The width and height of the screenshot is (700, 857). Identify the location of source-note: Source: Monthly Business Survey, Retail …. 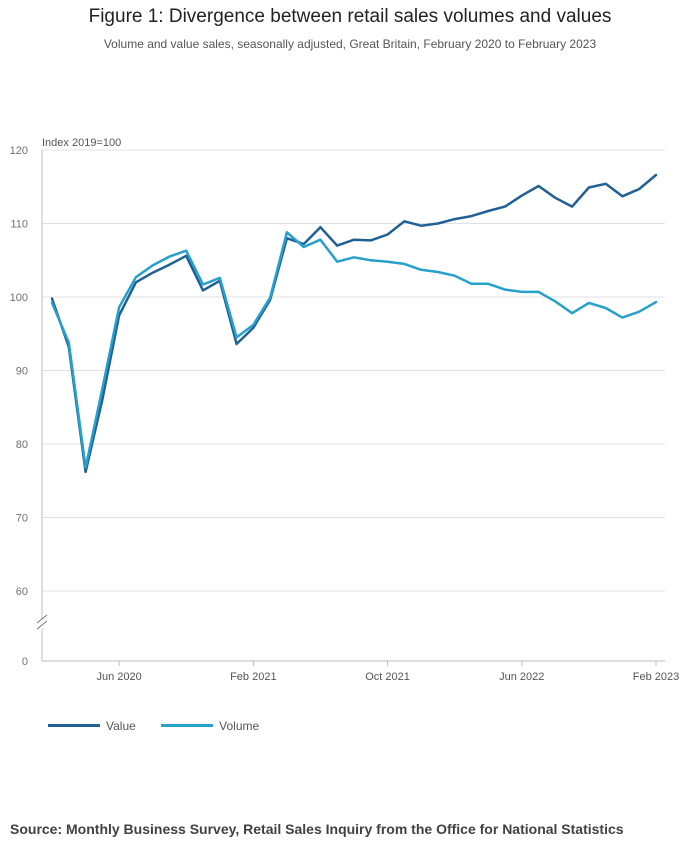
(317, 829).